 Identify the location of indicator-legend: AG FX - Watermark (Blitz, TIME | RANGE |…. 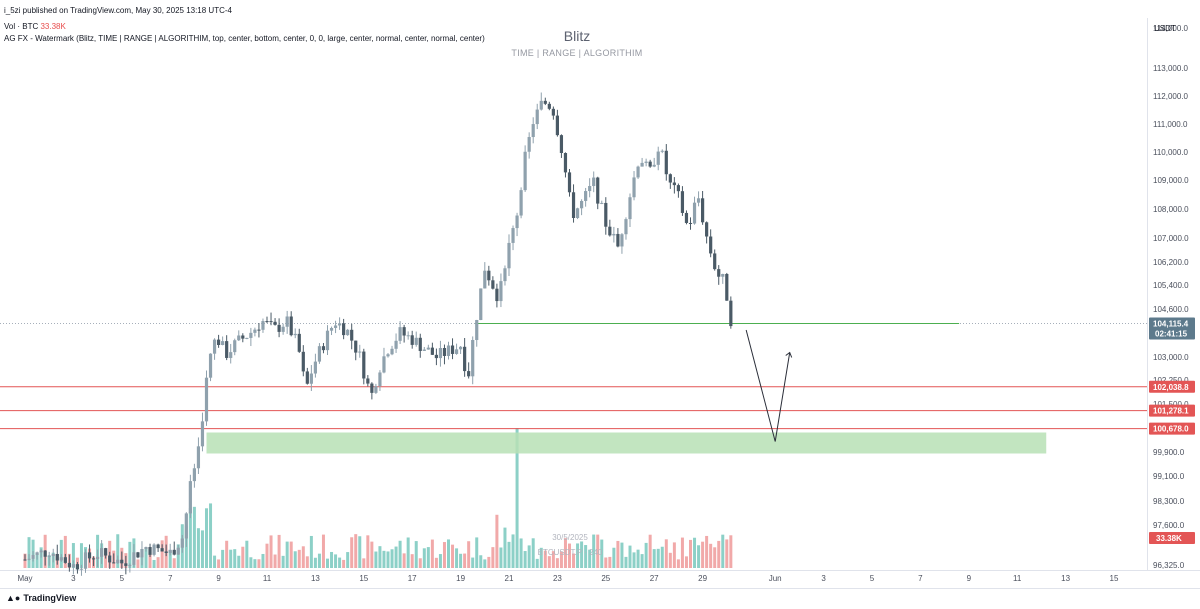
(244, 38).